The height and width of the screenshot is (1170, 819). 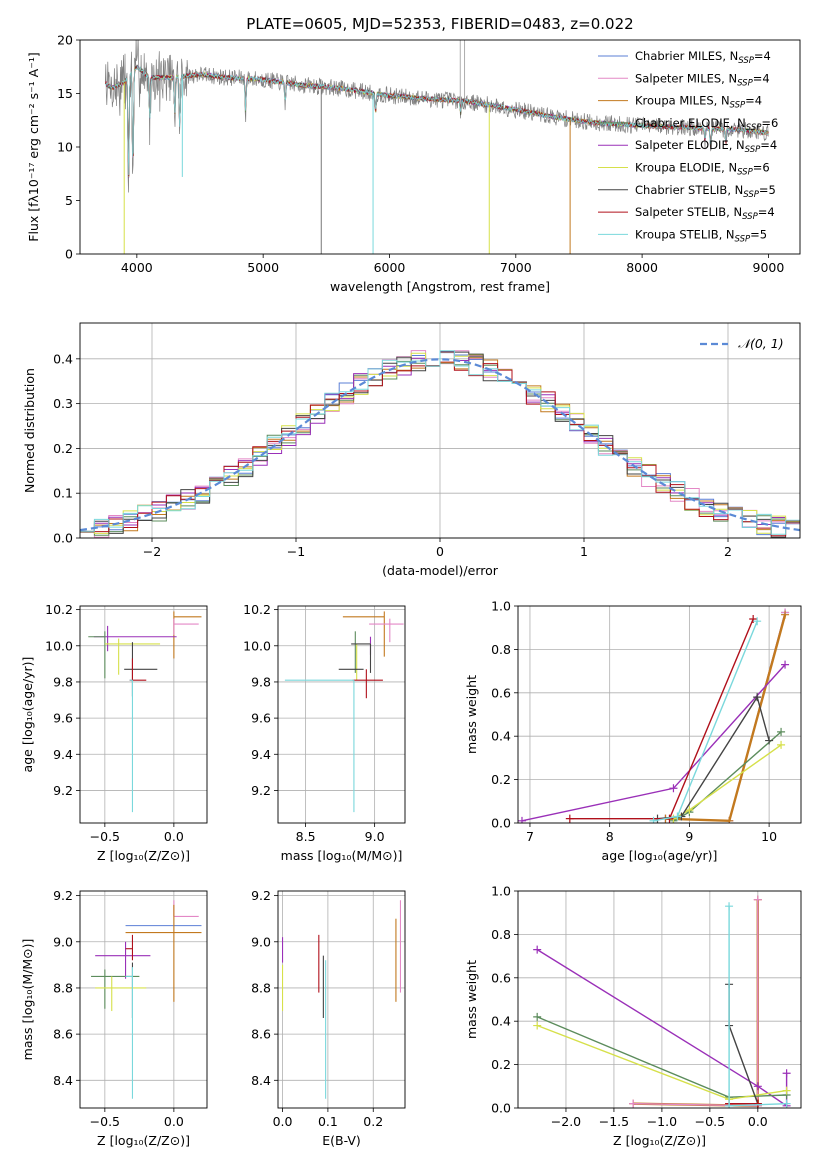 What do you see at coordinates (702, 169) in the screenshot?
I see `legend-label: Kroupa ELODIE, NSSP=6` at bounding box center [702, 169].